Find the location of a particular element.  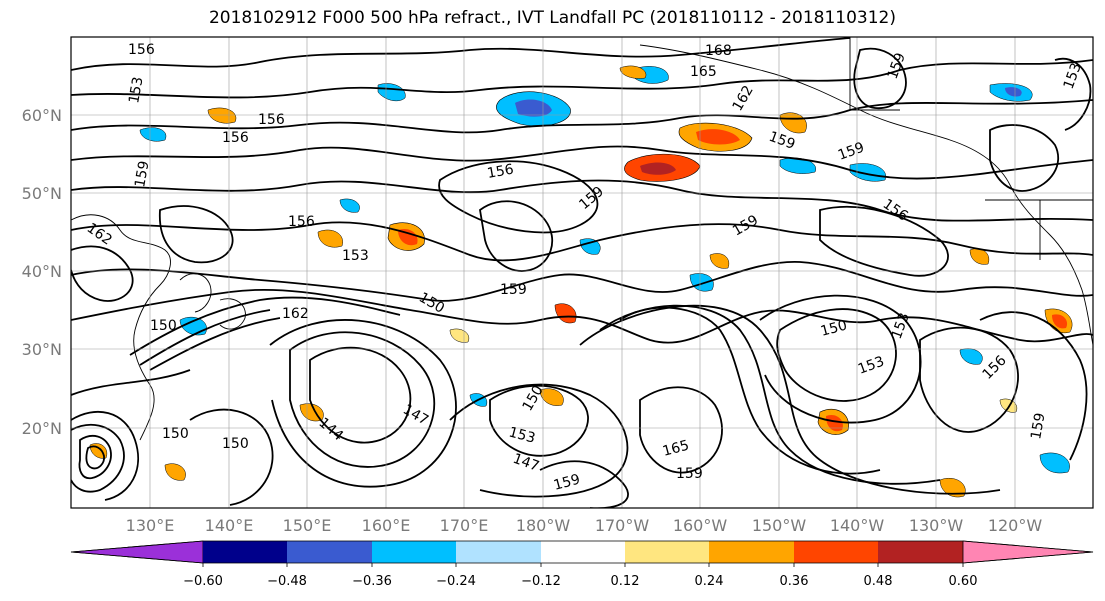

colorbar-tick-label: −0.48 is located at coordinates (287, 581).